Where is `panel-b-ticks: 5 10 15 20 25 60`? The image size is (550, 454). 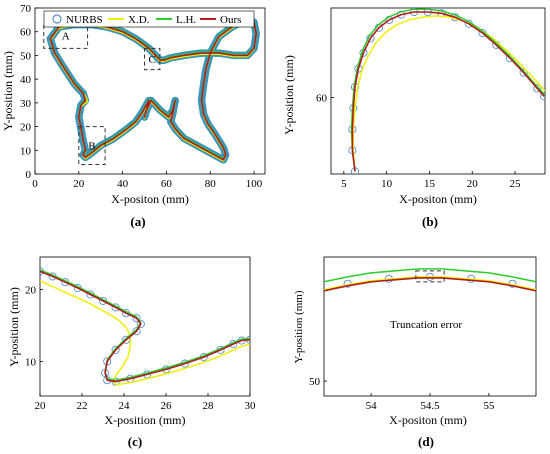 panel-b-ticks: 5 10 15 20 25 60 is located at coordinates (418, 141).